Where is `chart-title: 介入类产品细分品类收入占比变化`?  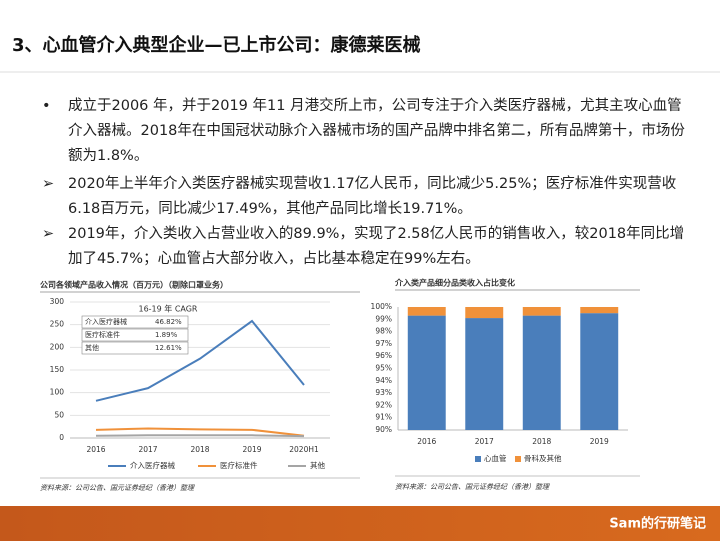
chart-title: 介入类产品细分品类收入占比变化 is located at coordinates (454, 283).